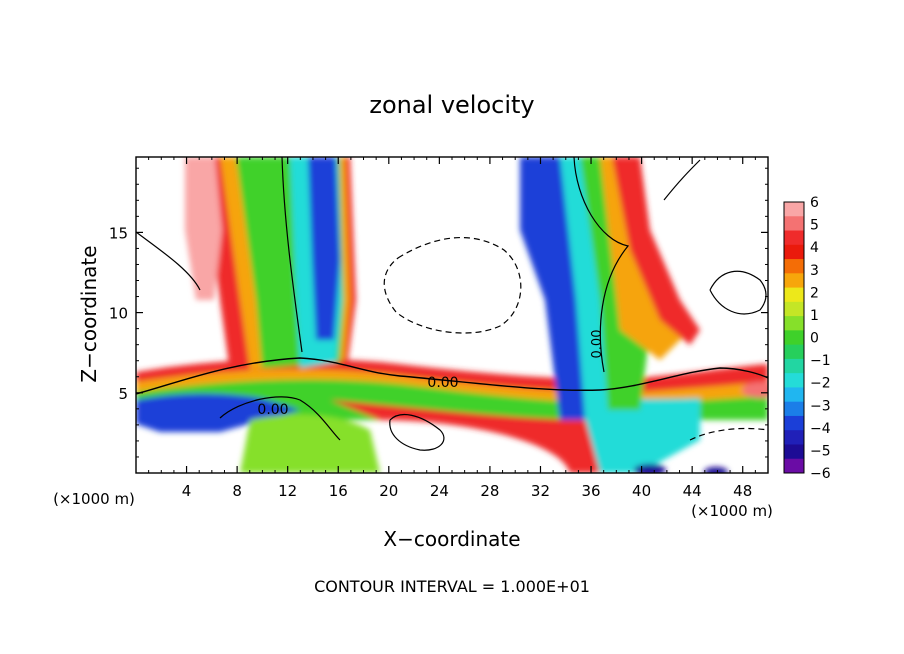 This screenshot has width=904, height=654. I want to click on colorbar-frame, so click(794, 337).